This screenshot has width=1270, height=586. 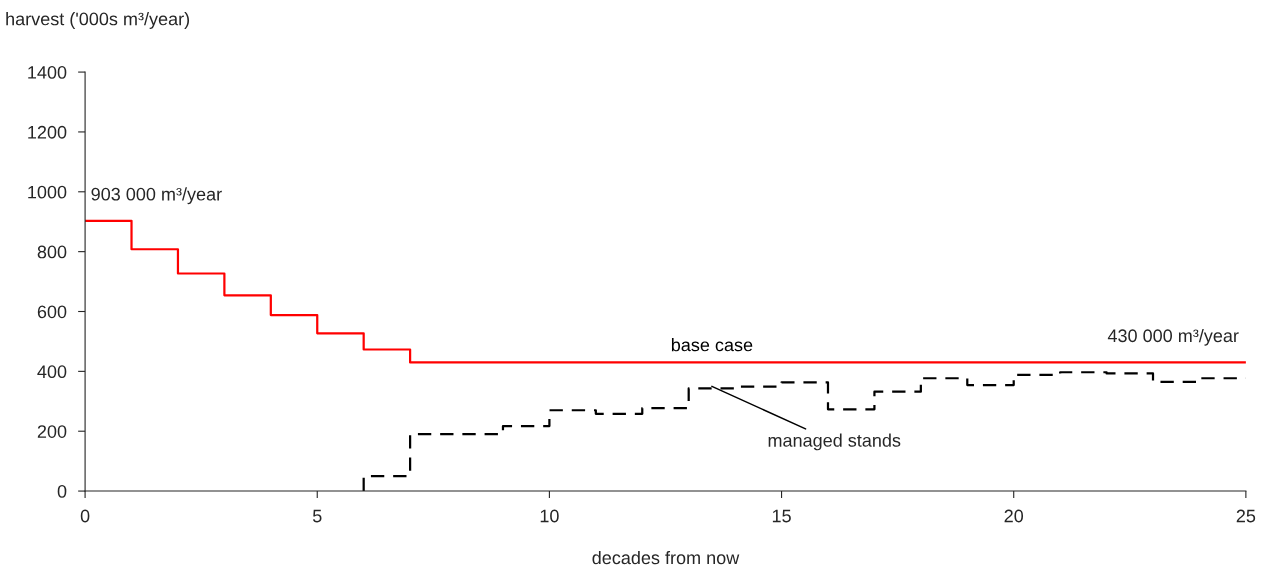 What do you see at coordinates (666, 557) in the screenshot?
I see `x-axis-title: decades from now` at bounding box center [666, 557].